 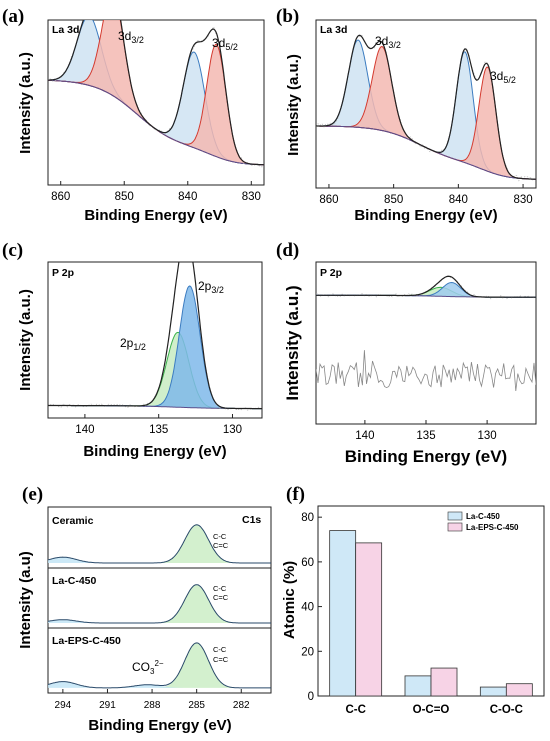 What do you see at coordinates (369, 619) in the screenshot?
I see `bar-la-eps-c-450-c-c` at bounding box center [369, 619].